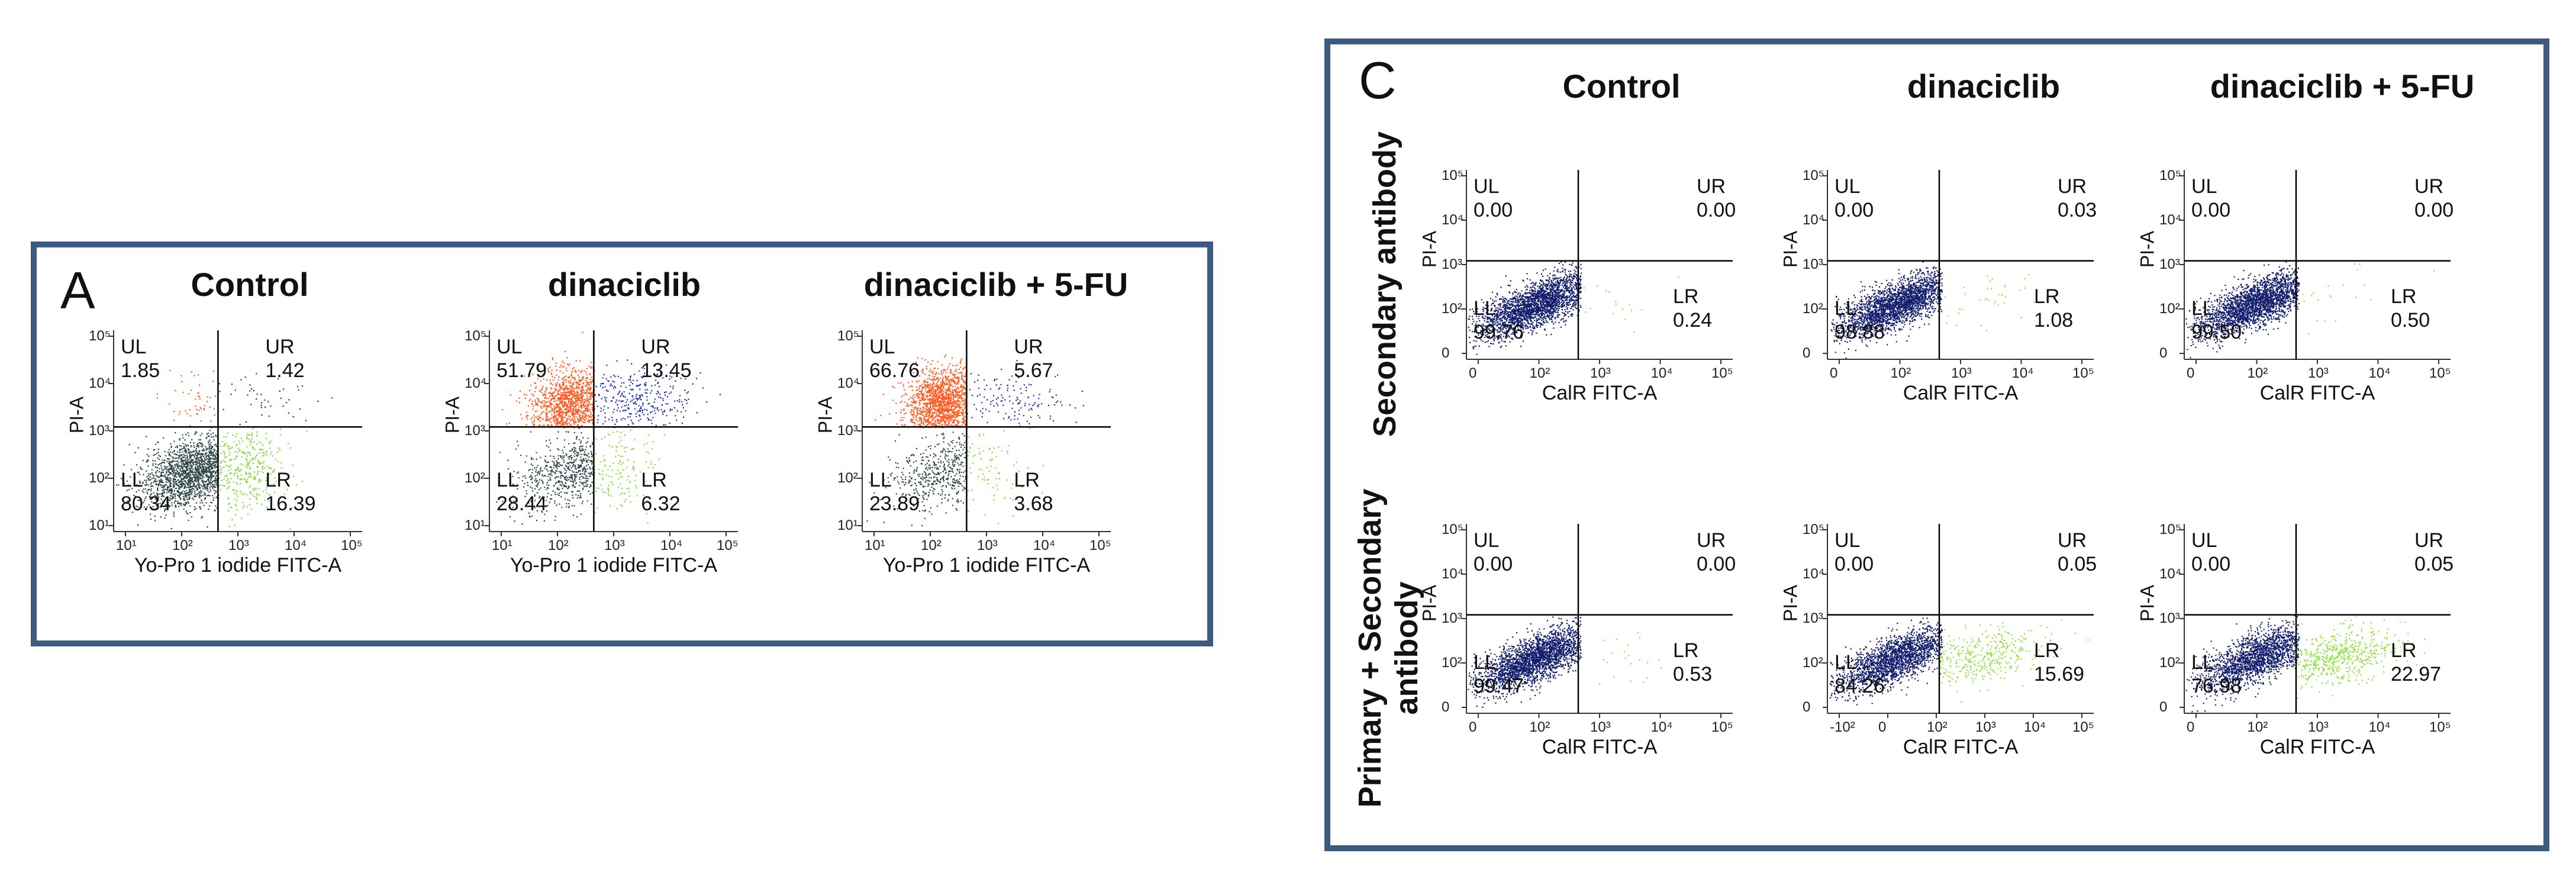 This screenshot has height=882, width=2576. I want to click on panel-c-row-secondary: Secondary antibody, so click(1384, 284).